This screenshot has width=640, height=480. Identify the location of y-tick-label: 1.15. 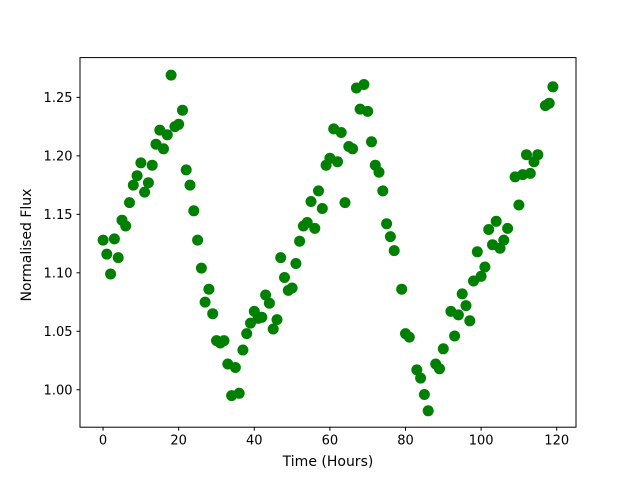
(58, 215).